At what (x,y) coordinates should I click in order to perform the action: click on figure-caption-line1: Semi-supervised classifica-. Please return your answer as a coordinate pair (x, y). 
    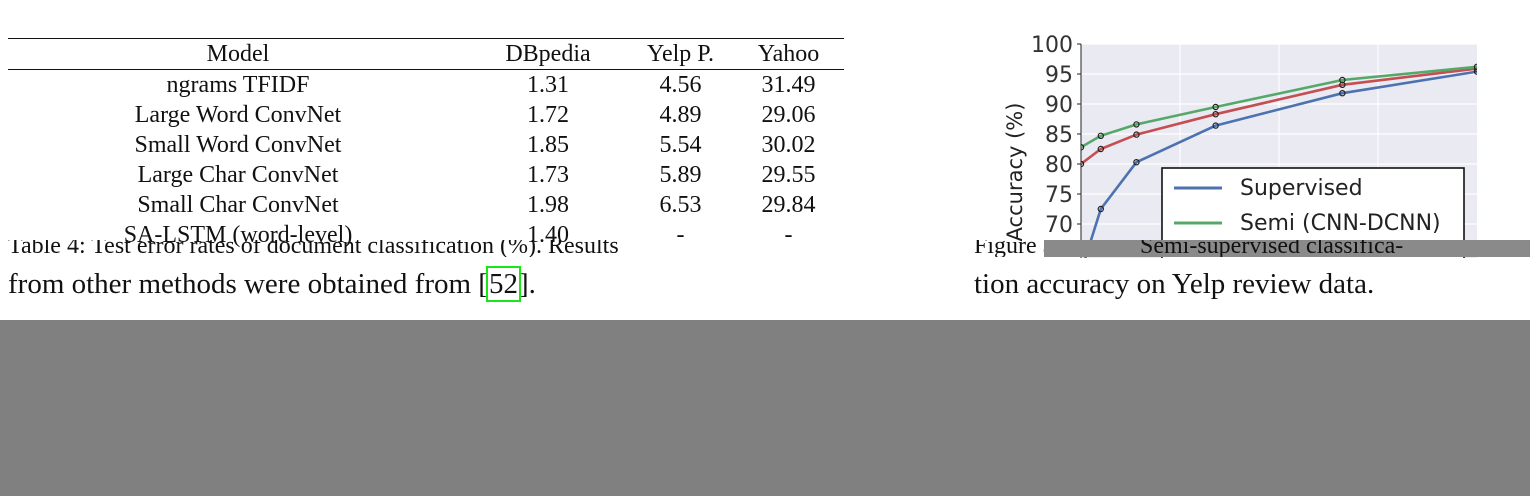
    Looking at the image, I should click on (1272, 248).